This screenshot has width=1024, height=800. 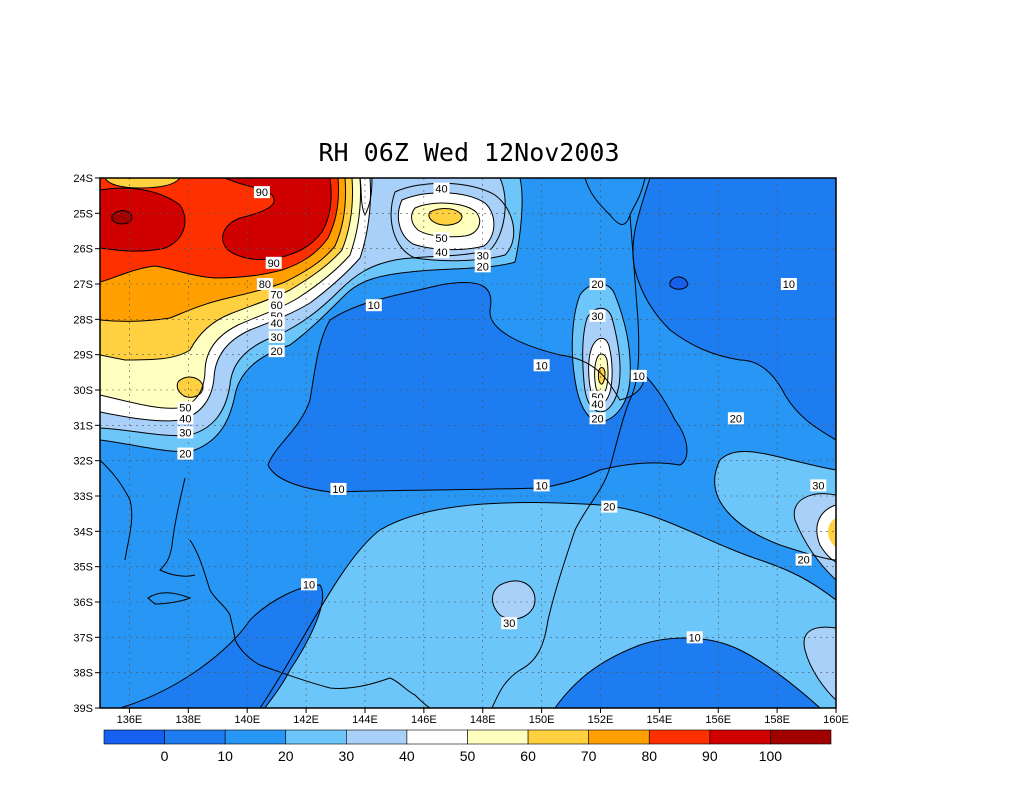 I want to click on lon-tick-label: 138E, so click(x=188, y=720).